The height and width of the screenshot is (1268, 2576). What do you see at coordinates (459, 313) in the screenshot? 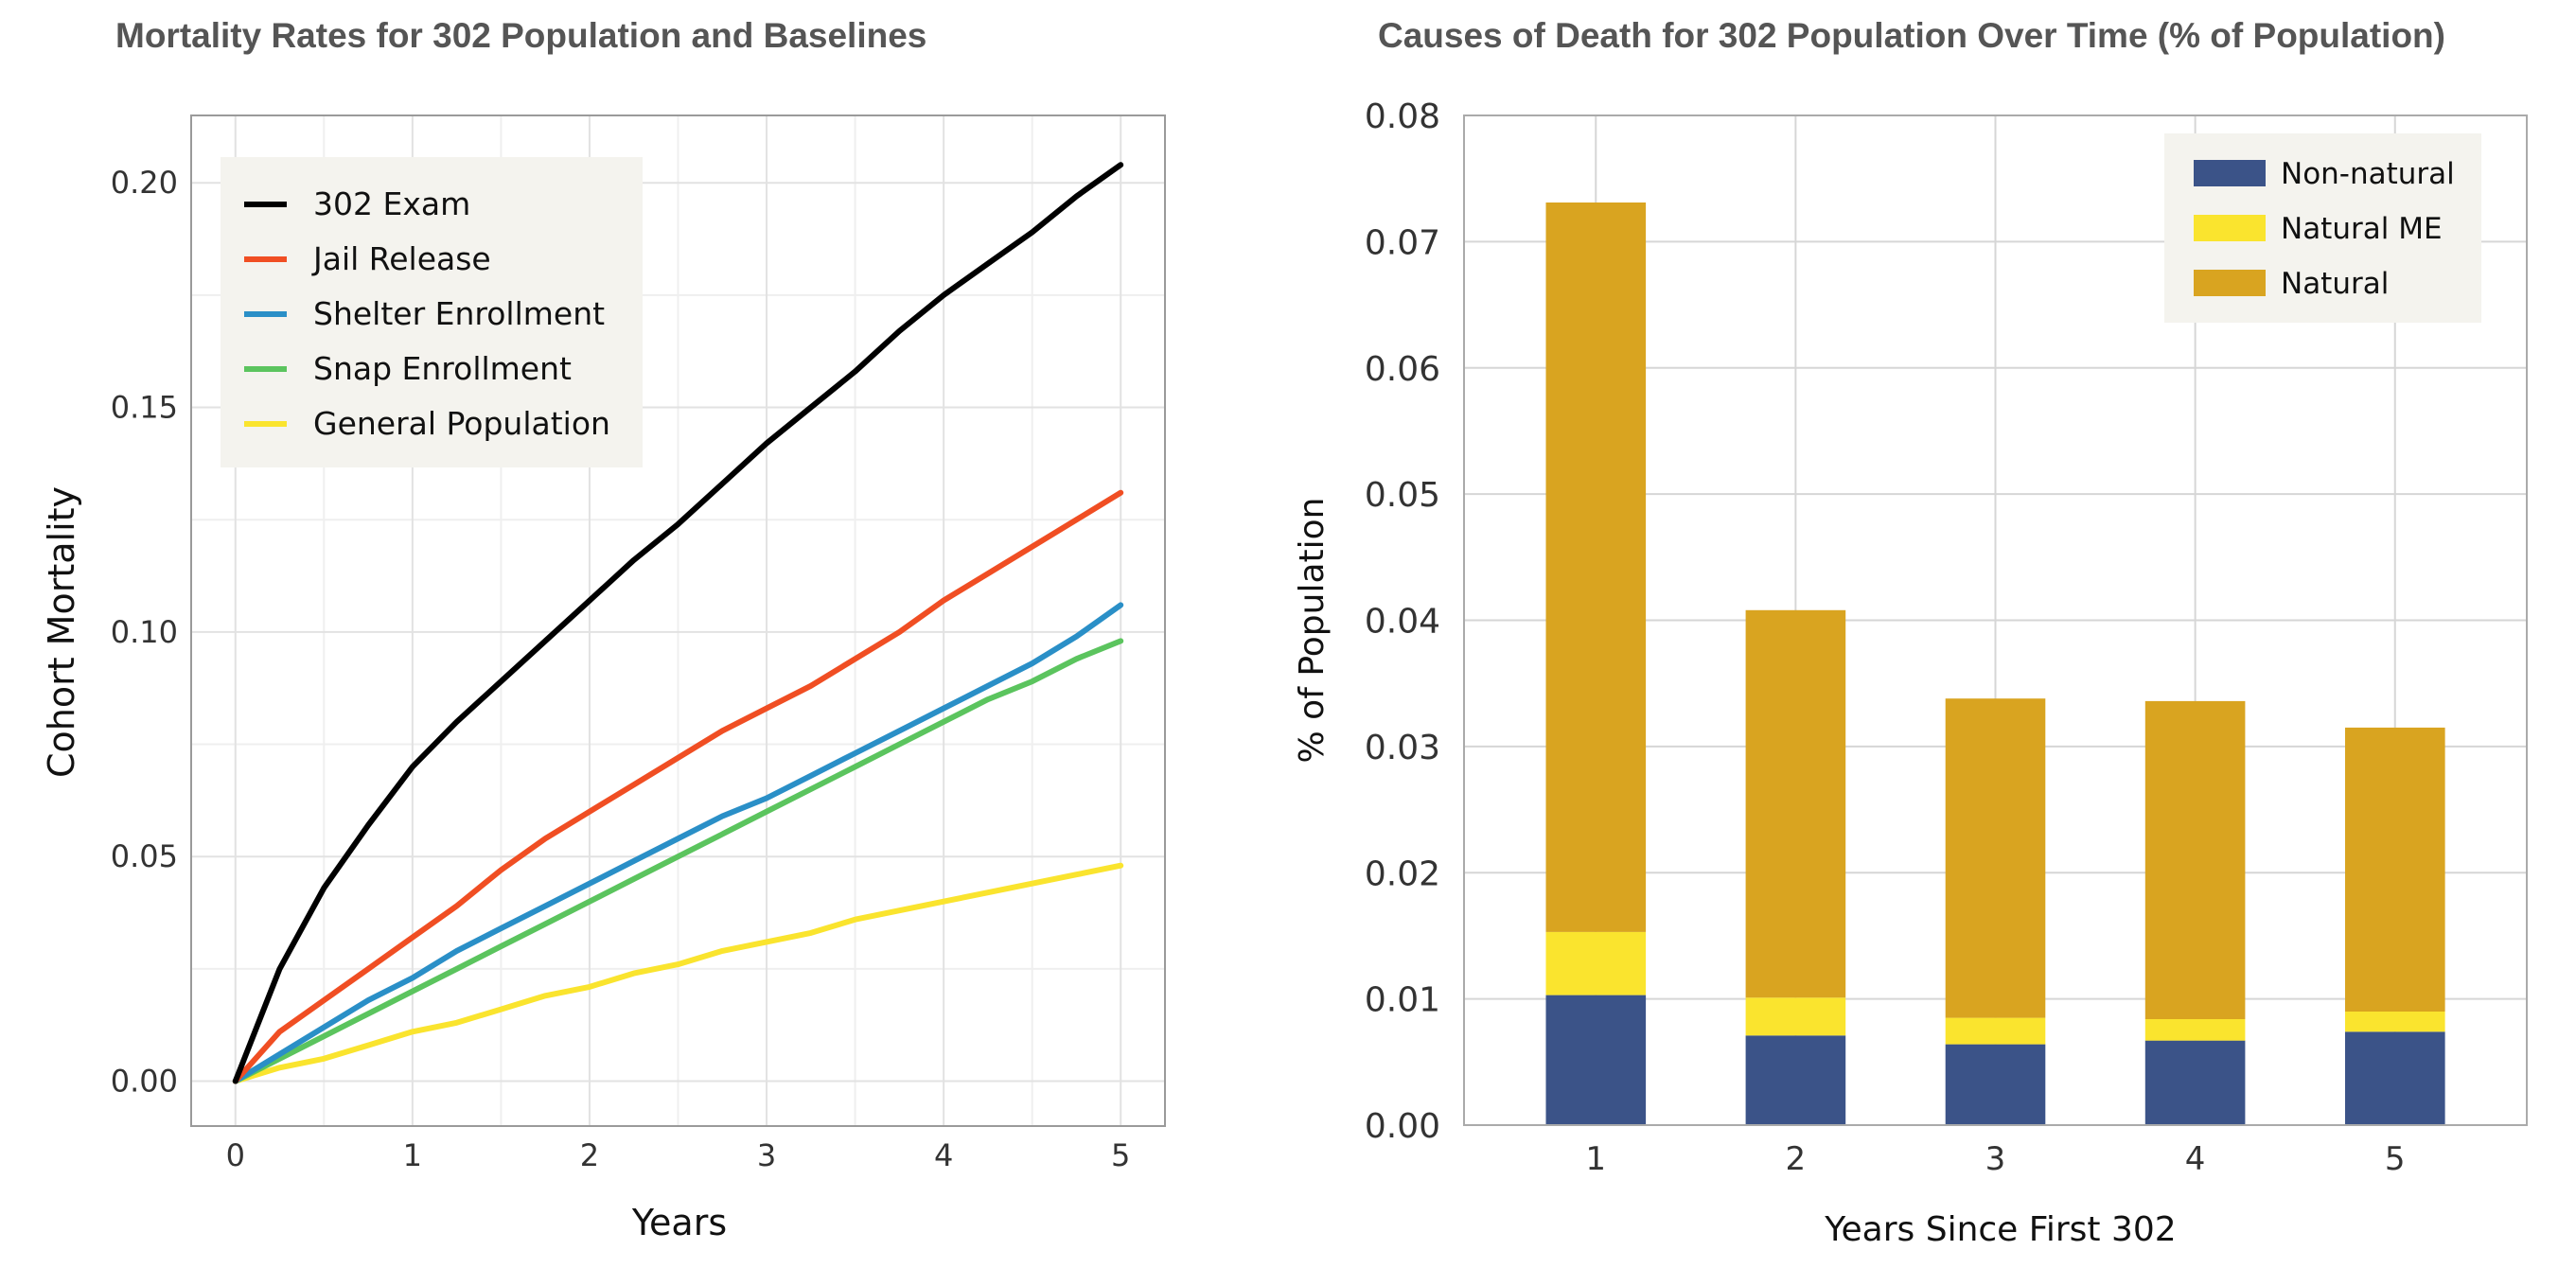
I see `legend-label: Shelter Enrollment` at bounding box center [459, 313].